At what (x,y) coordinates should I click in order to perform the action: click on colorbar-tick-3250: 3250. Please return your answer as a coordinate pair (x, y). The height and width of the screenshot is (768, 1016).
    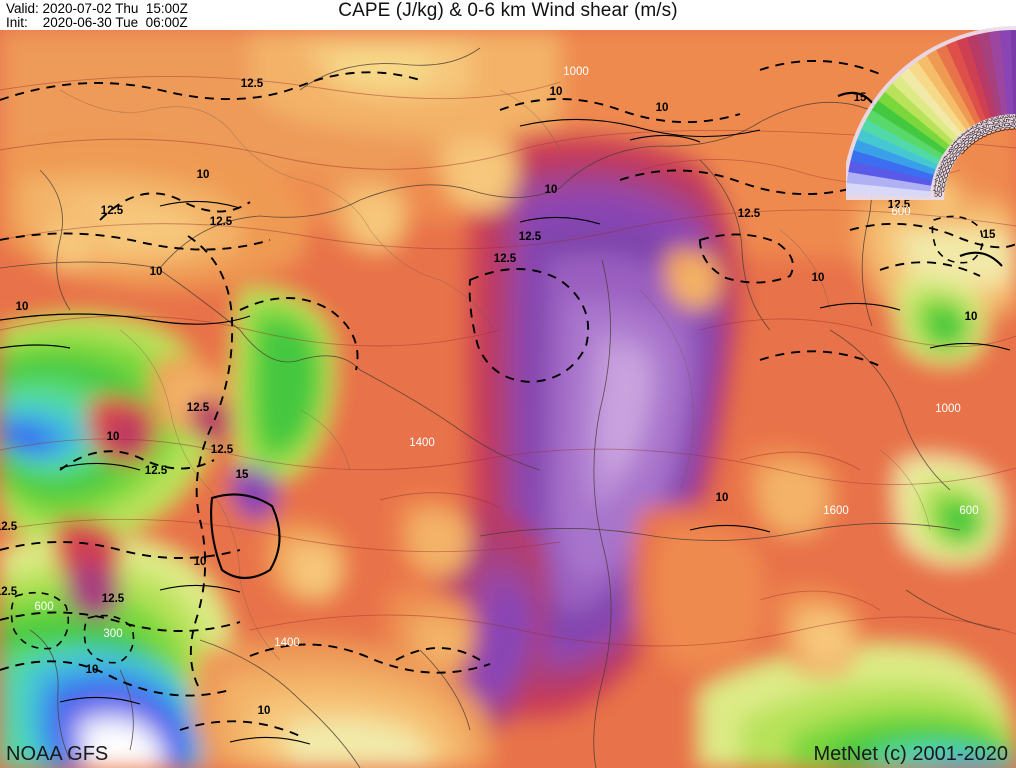
    Looking at the image, I should click on (1002, 123).